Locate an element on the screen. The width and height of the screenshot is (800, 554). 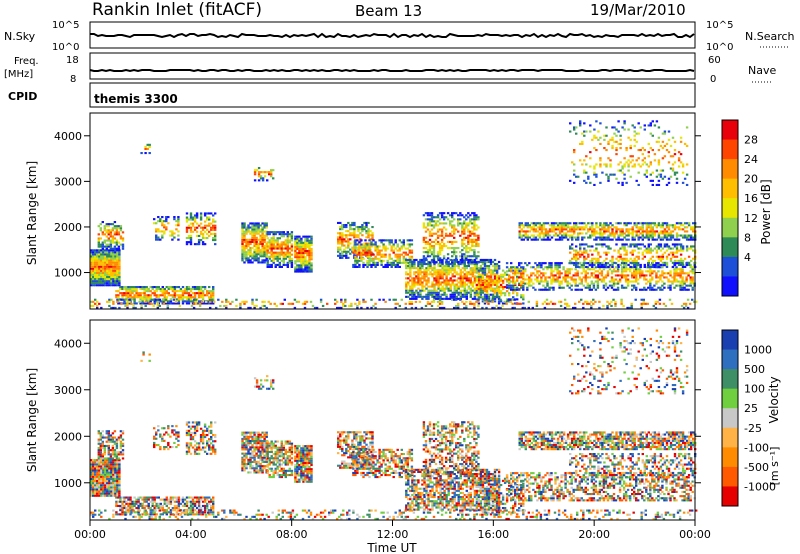
nave-tick-bottom: 0 is located at coordinates (713, 79).